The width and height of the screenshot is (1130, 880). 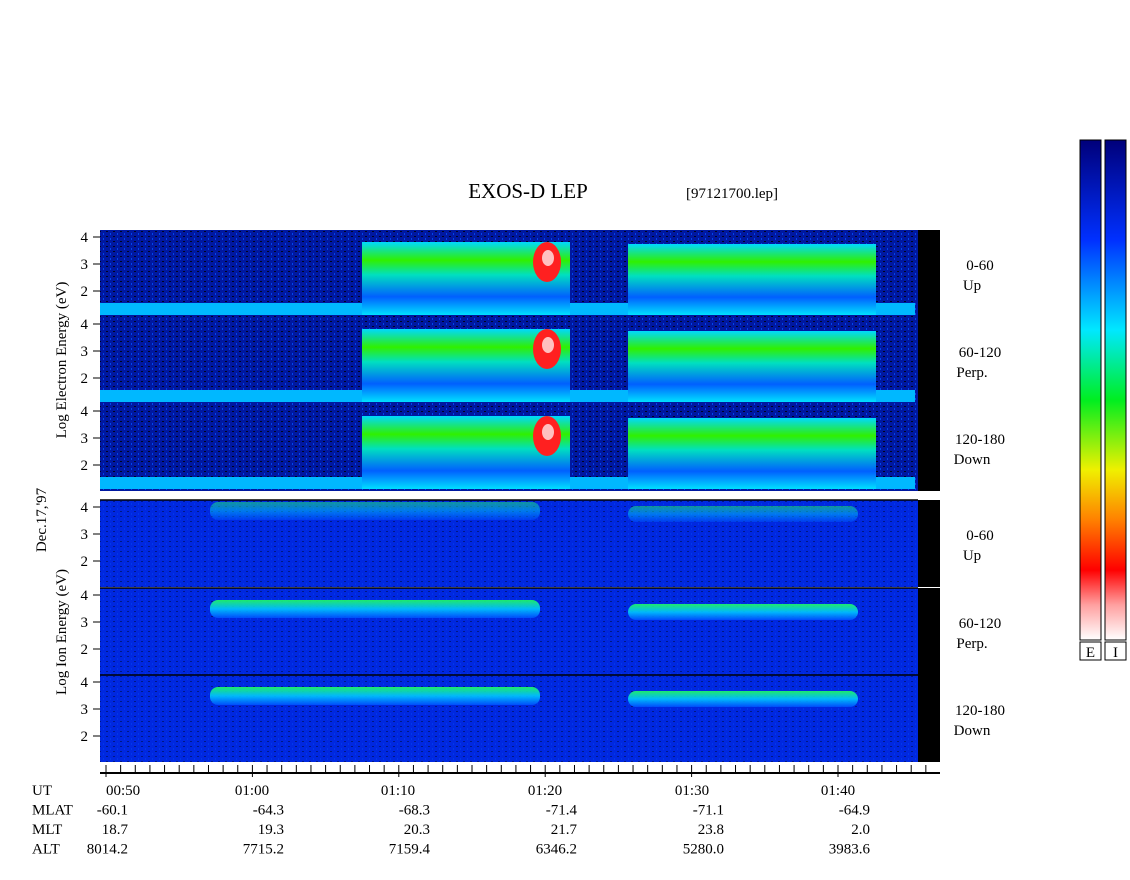 I want to click on row-value: 01:40, so click(x=838, y=791).